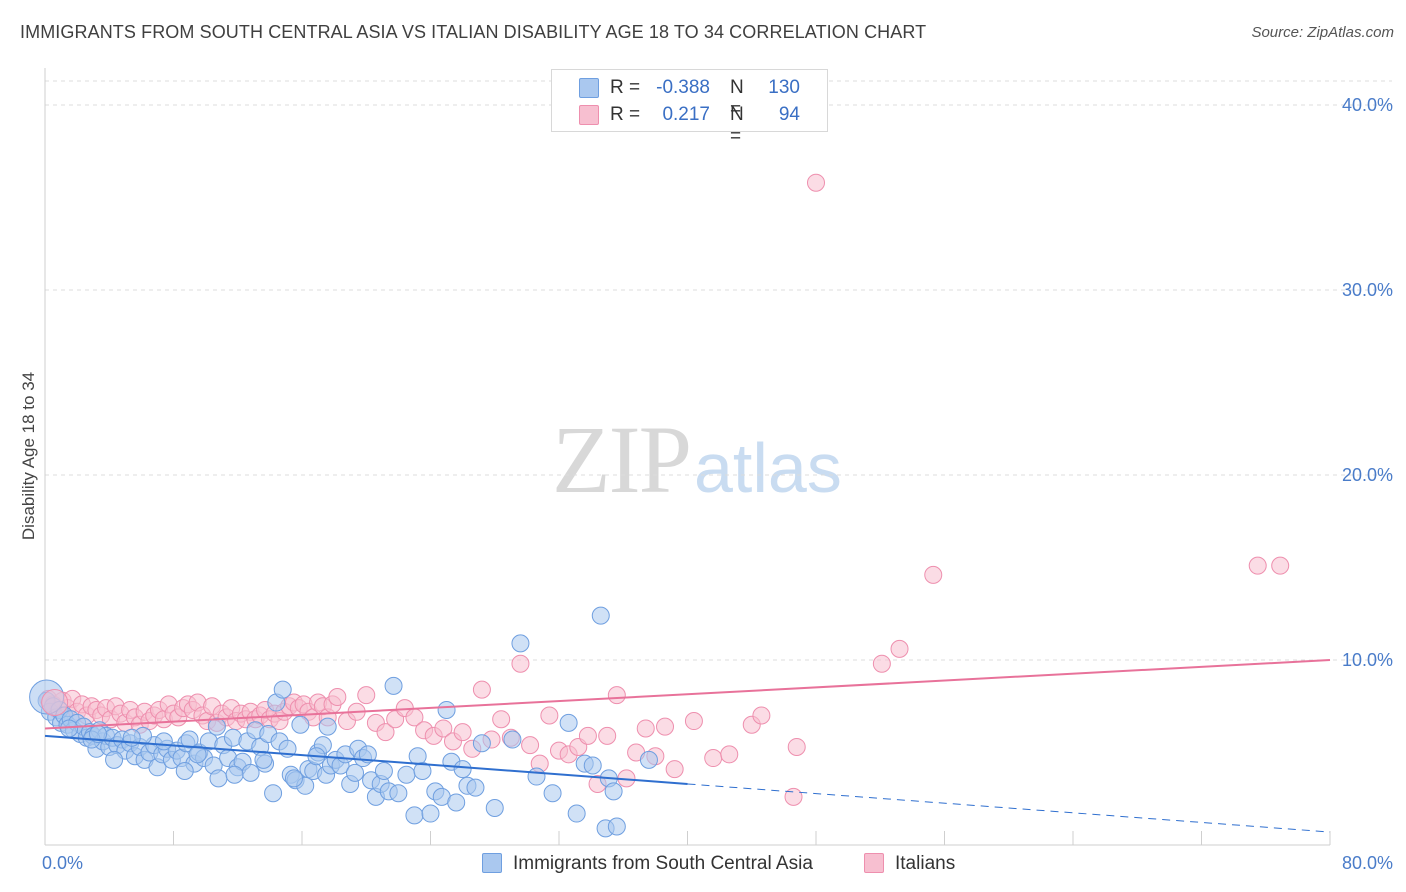 The width and height of the screenshot is (1406, 892). I want to click on watermark-atlas: atlas, so click(768, 468).